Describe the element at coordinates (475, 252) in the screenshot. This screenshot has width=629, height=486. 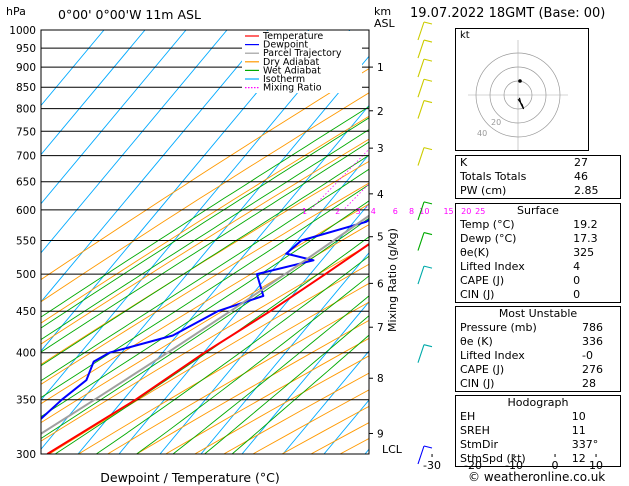
I see `index-label: θe(K)` at that location.